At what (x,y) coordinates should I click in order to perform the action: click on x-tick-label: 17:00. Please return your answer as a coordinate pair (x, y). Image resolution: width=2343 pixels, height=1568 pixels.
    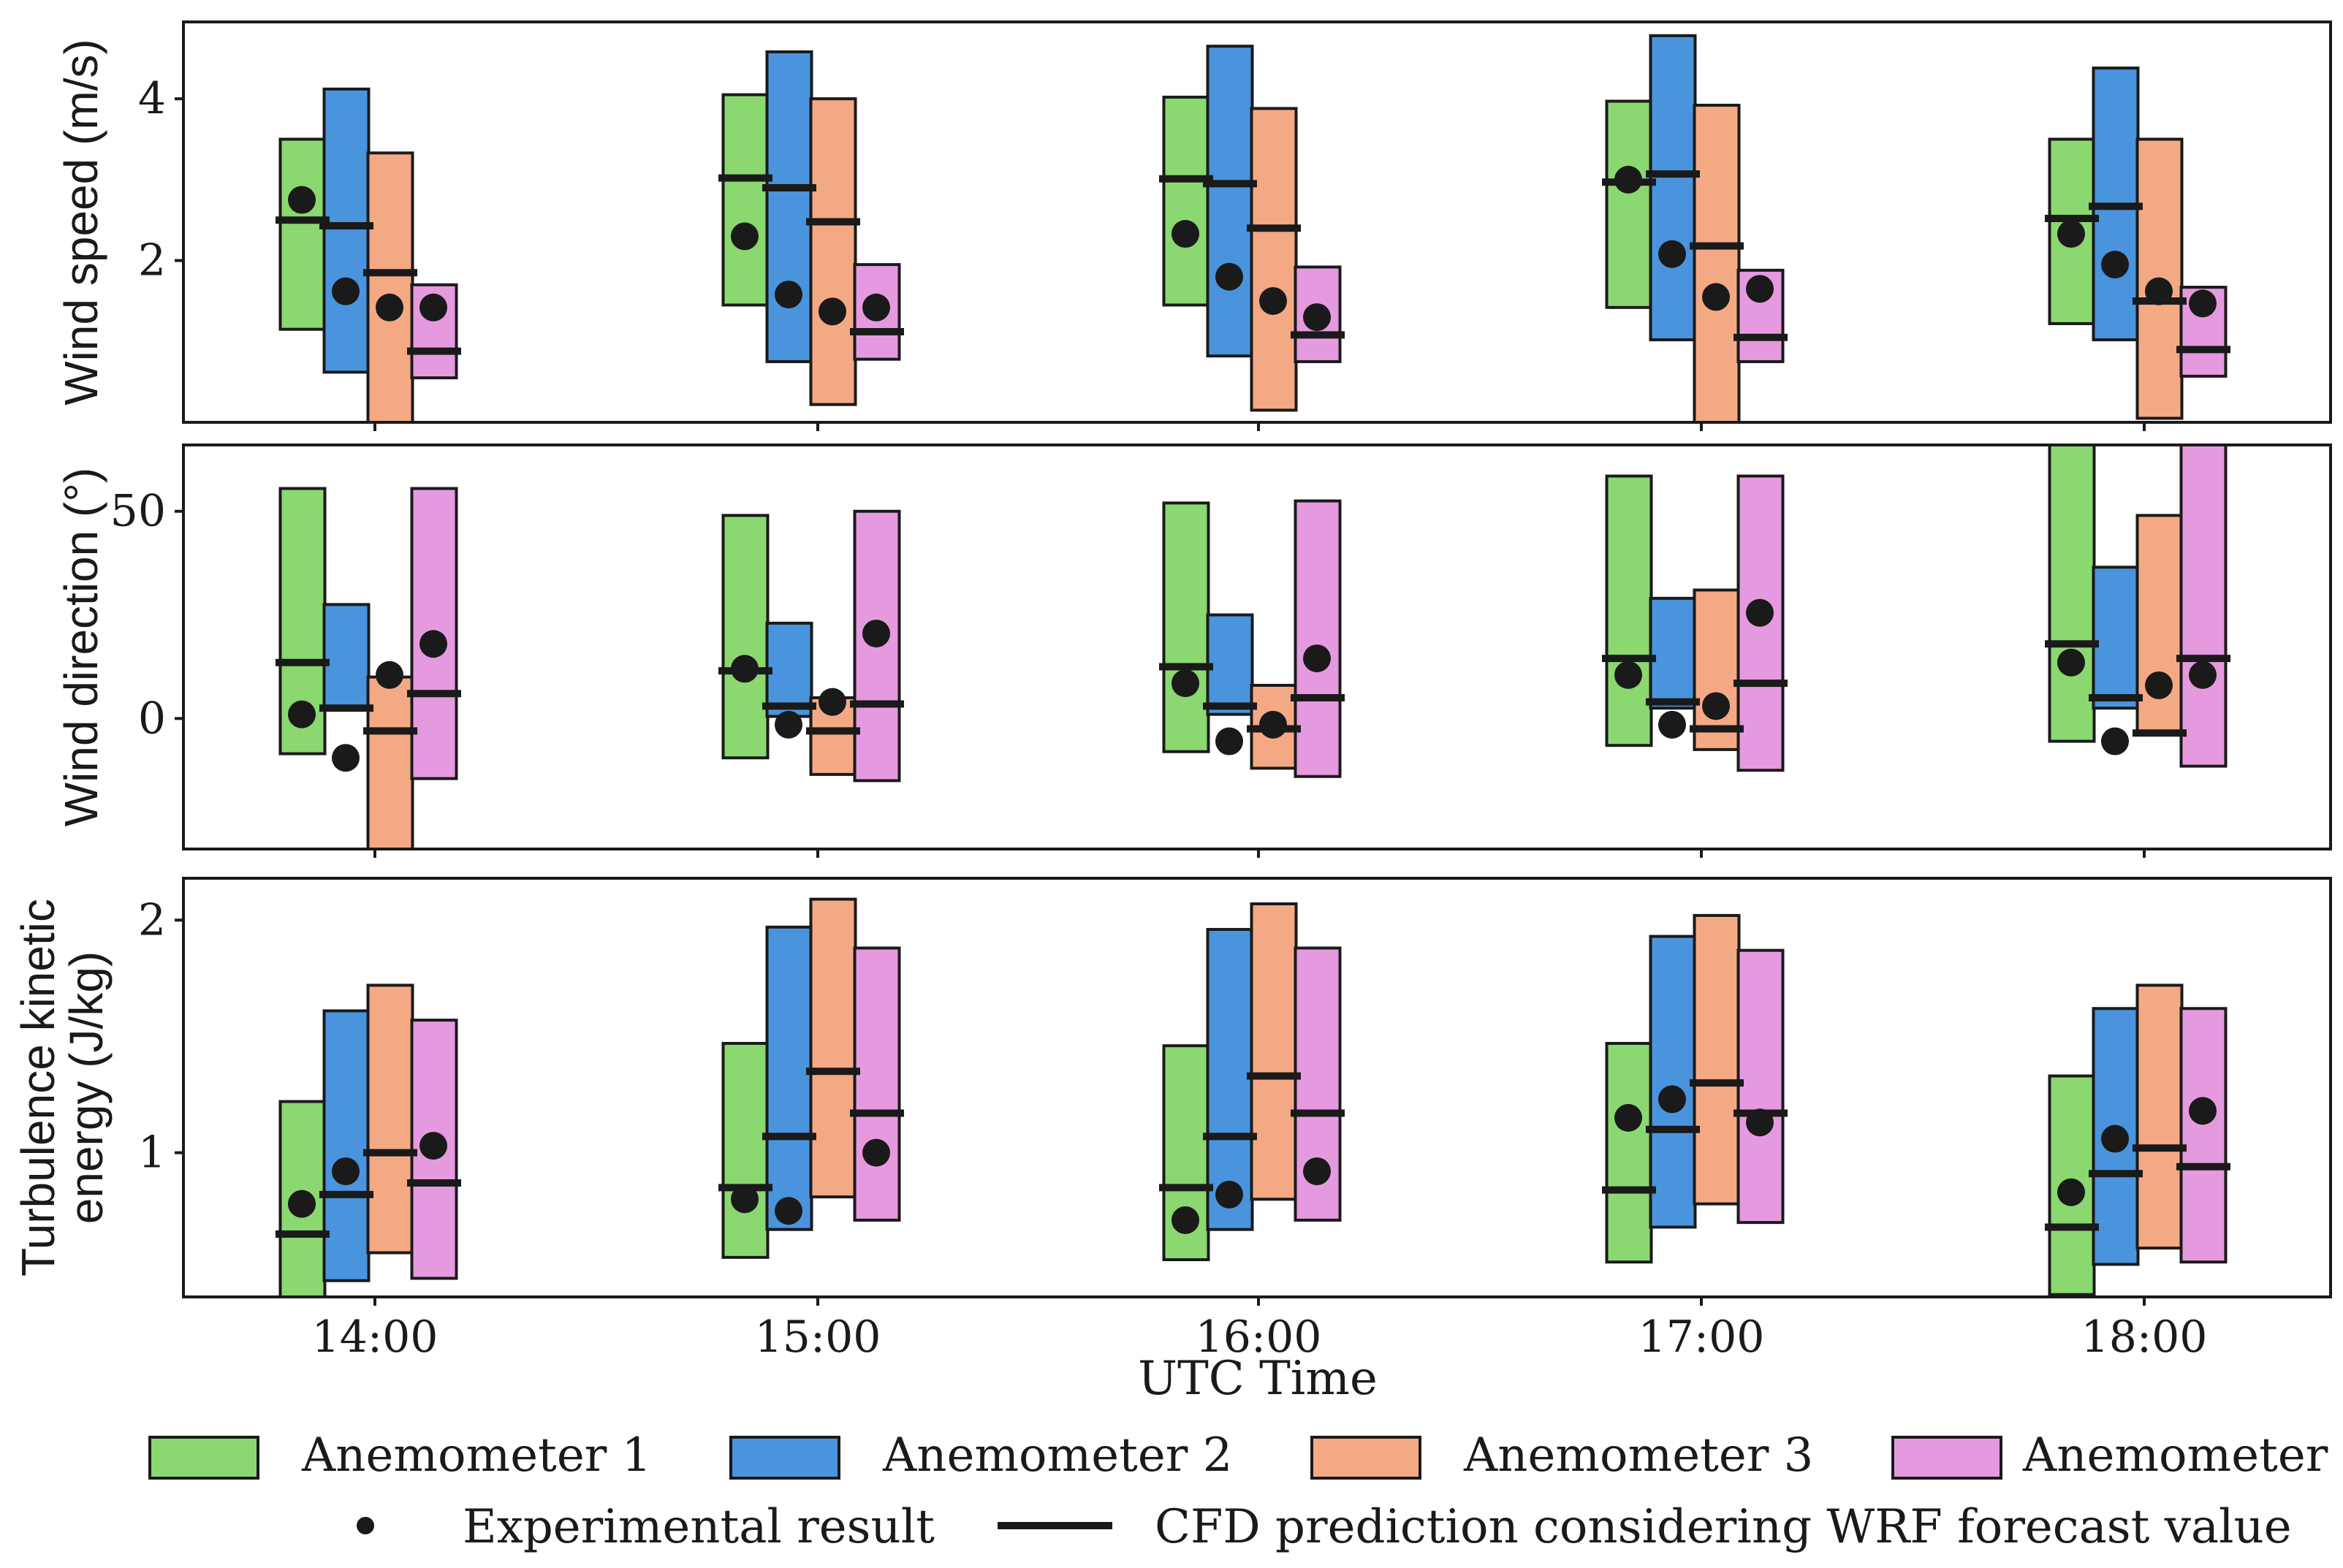
    Looking at the image, I should click on (1701, 1337).